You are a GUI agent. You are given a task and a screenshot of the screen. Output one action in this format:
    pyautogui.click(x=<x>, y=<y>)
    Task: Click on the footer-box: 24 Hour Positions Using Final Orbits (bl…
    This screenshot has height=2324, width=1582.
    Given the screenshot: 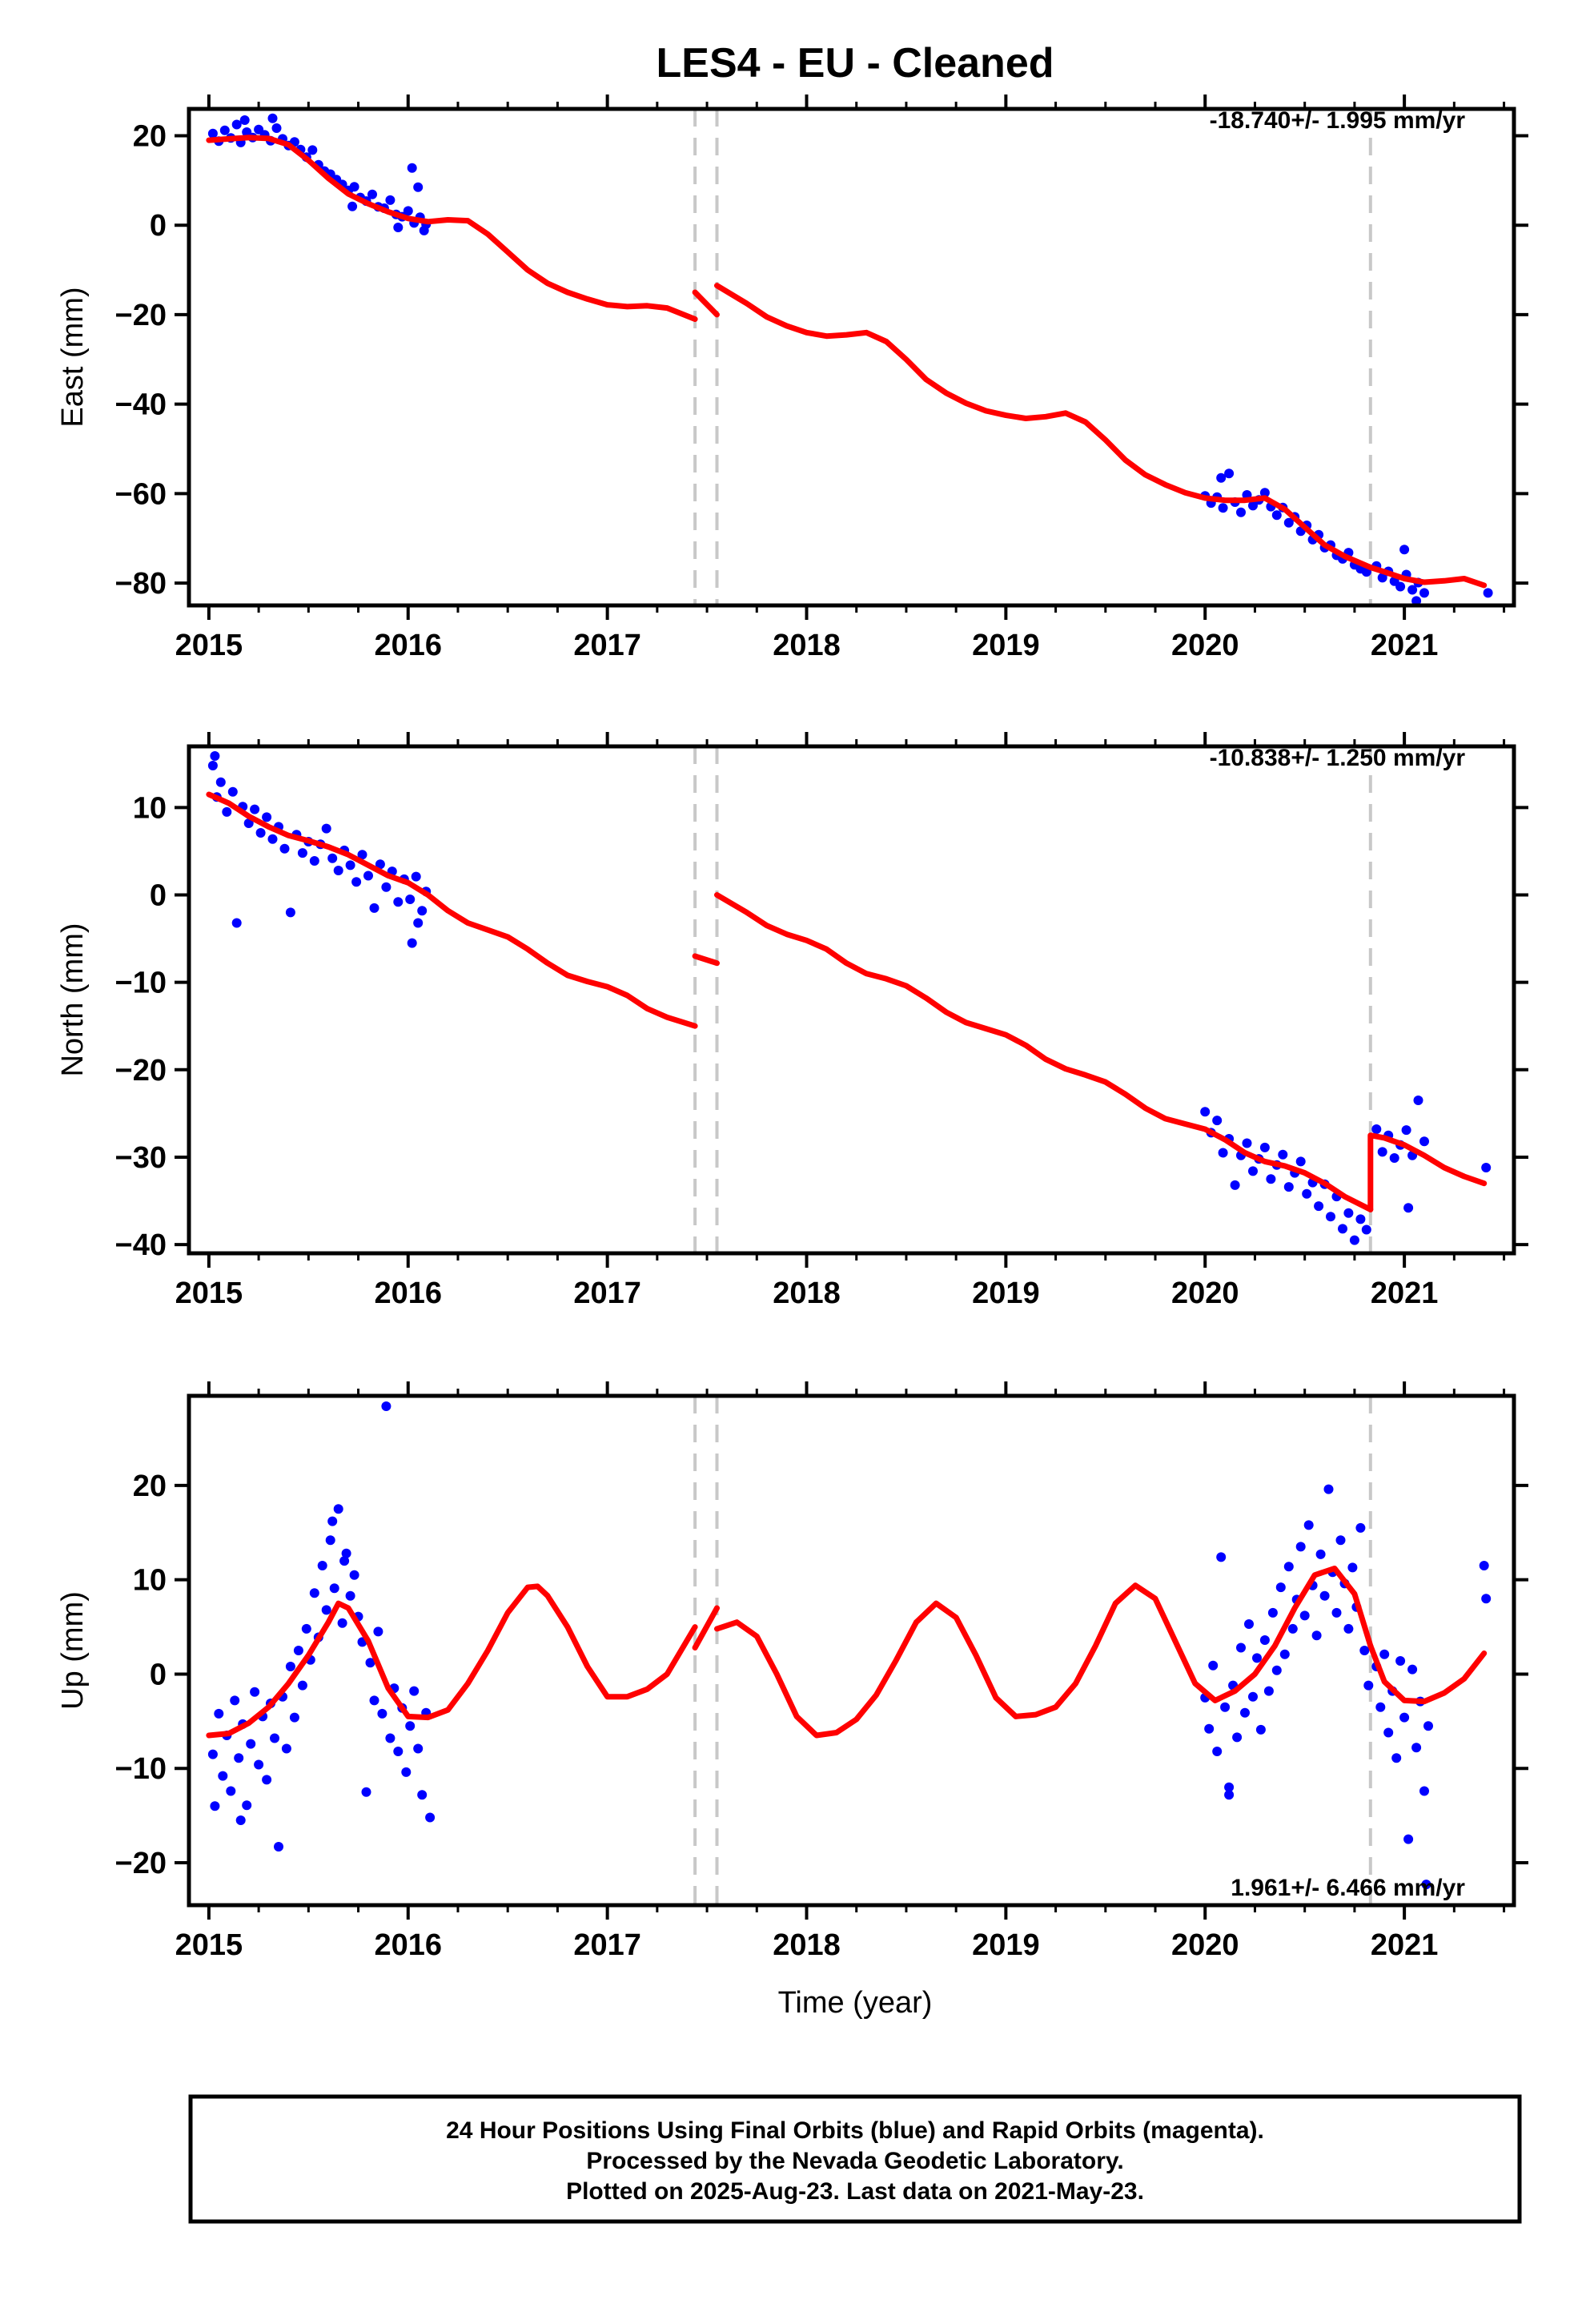 What is the action you would take?
    pyautogui.click(x=855, y=2159)
    